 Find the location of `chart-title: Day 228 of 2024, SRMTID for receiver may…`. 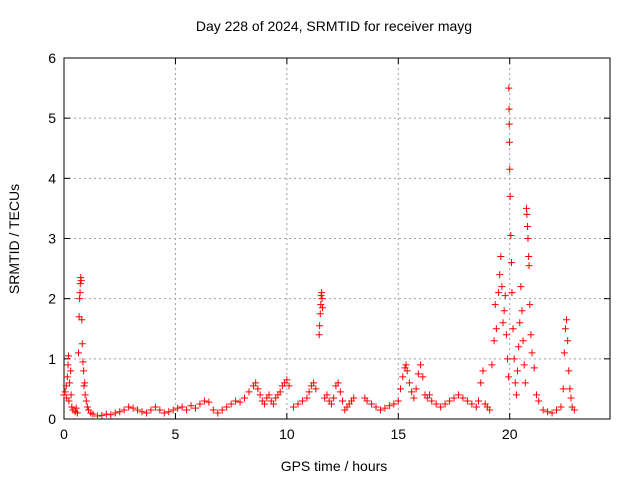

chart-title: Day 228 of 2024, SRMTID for receiver may… is located at coordinates (334, 26).